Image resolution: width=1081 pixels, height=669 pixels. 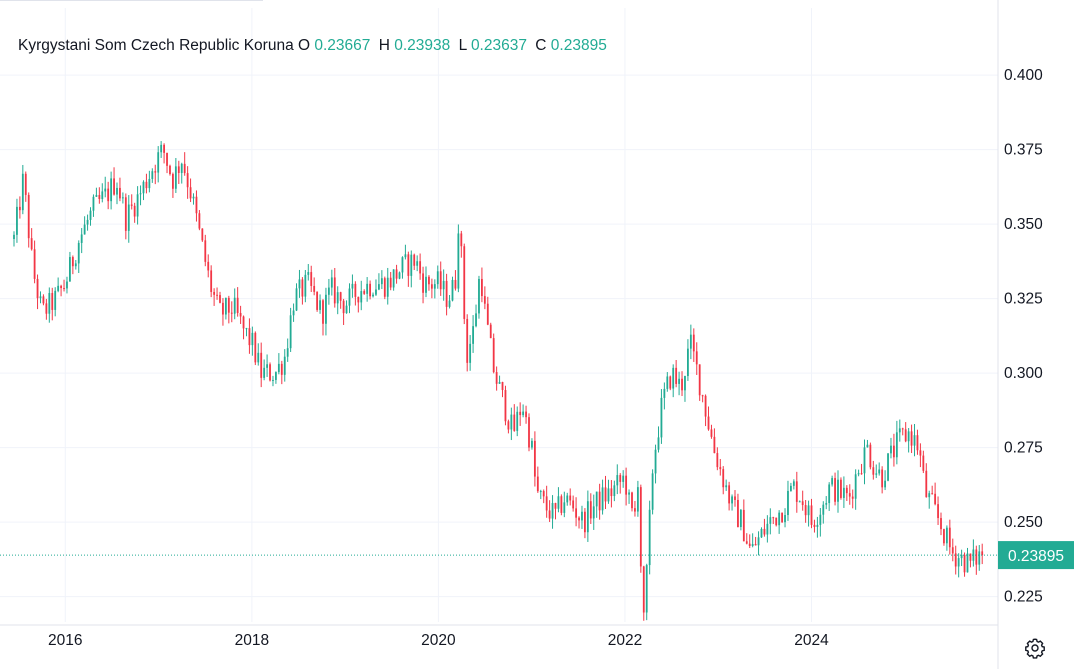 I want to click on open-value: 0.23667, so click(x=342, y=45).